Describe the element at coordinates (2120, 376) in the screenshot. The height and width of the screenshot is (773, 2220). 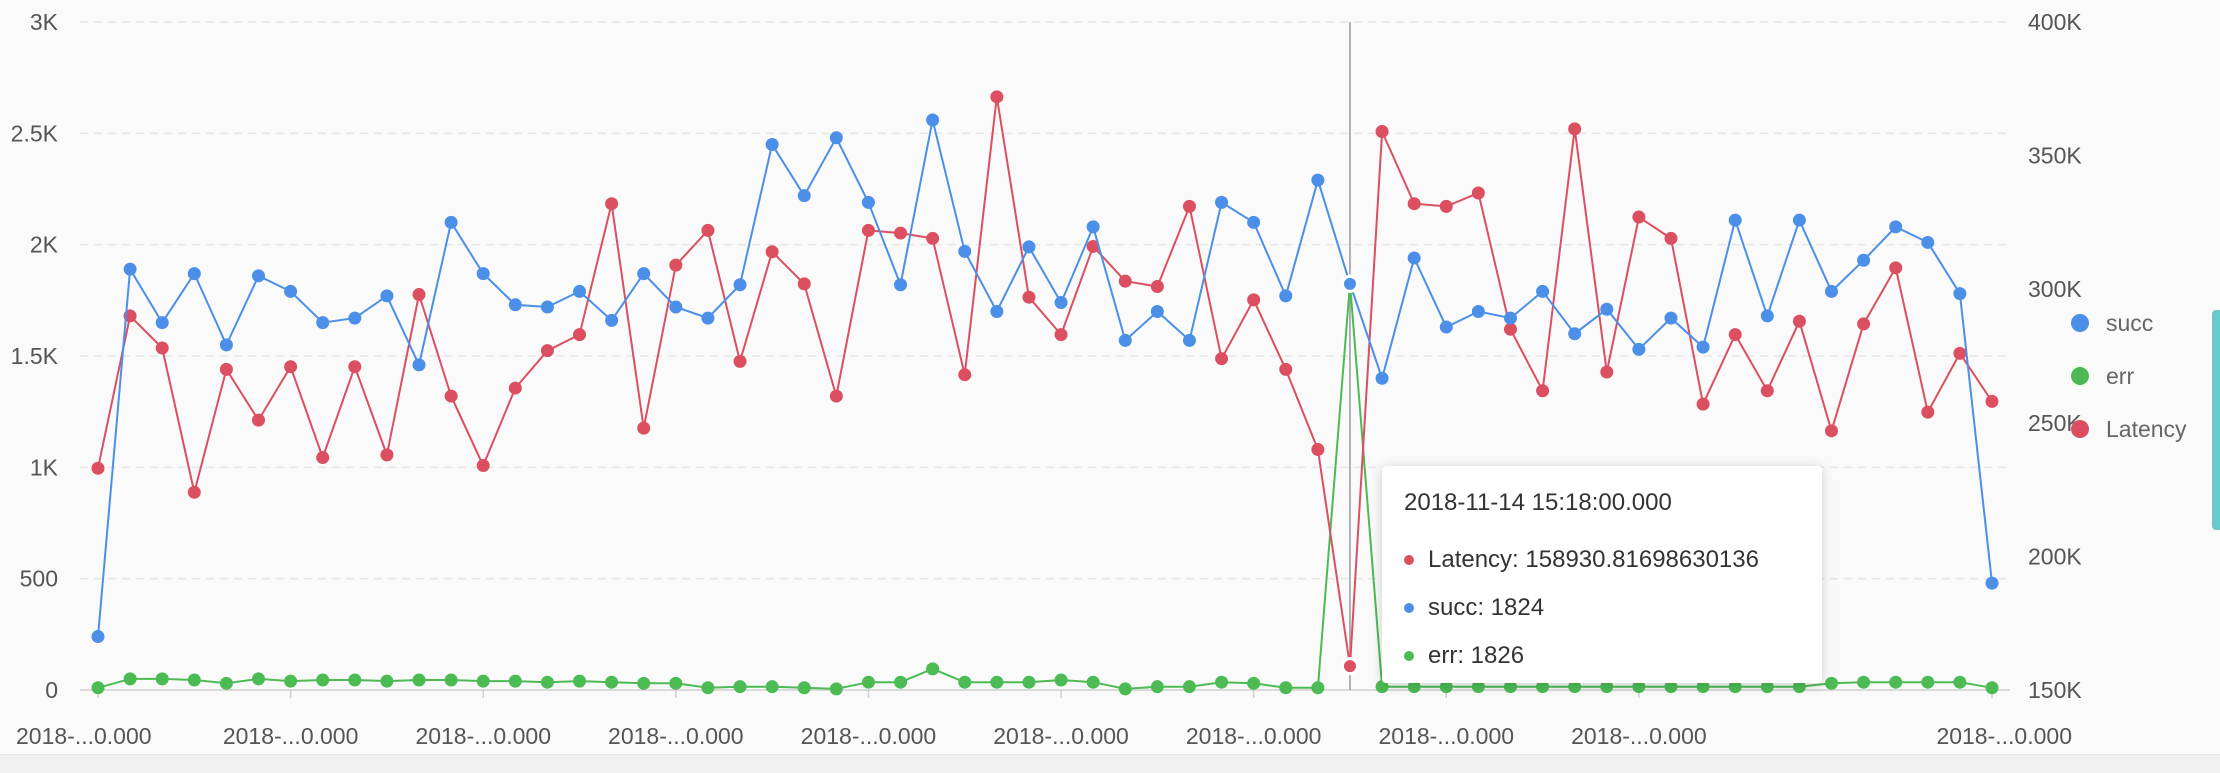
I see `legend-label-err: err` at that location.